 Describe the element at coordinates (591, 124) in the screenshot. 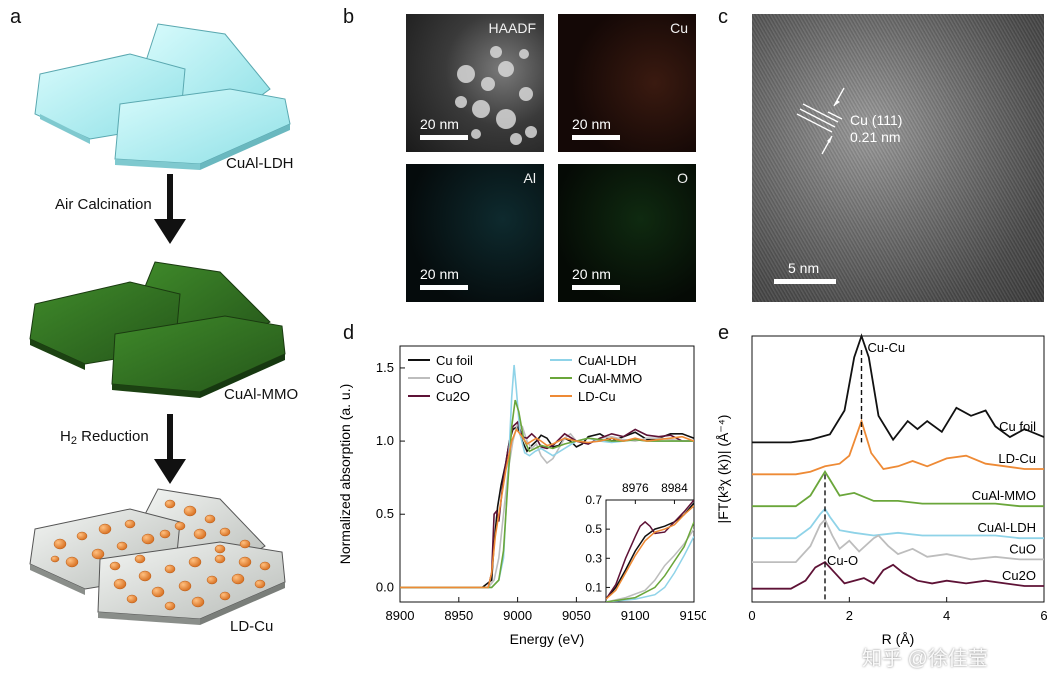

I see `cu-map-scale-text: 20 nm` at that location.